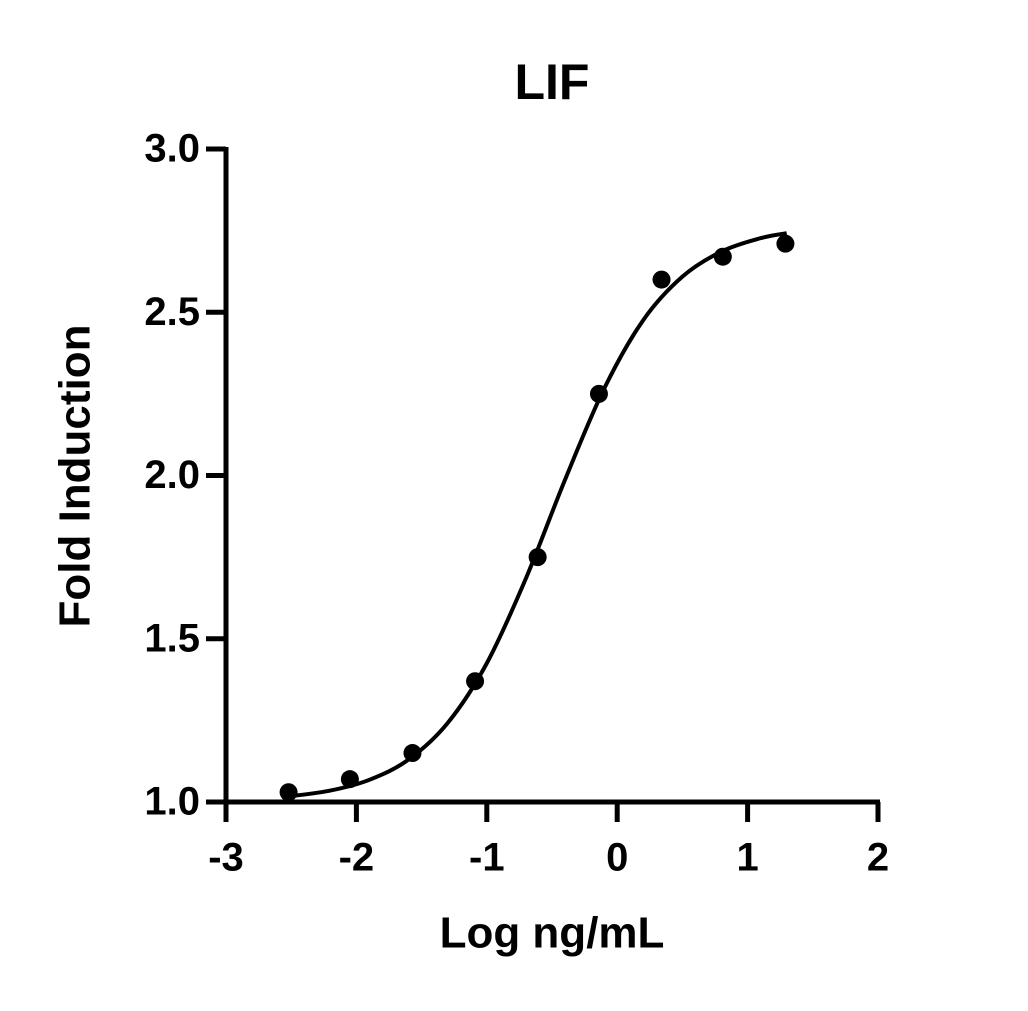  What do you see at coordinates (617, 858) in the screenshot?
I see `x-tick-label: 0` at bounding box center [617, 858].